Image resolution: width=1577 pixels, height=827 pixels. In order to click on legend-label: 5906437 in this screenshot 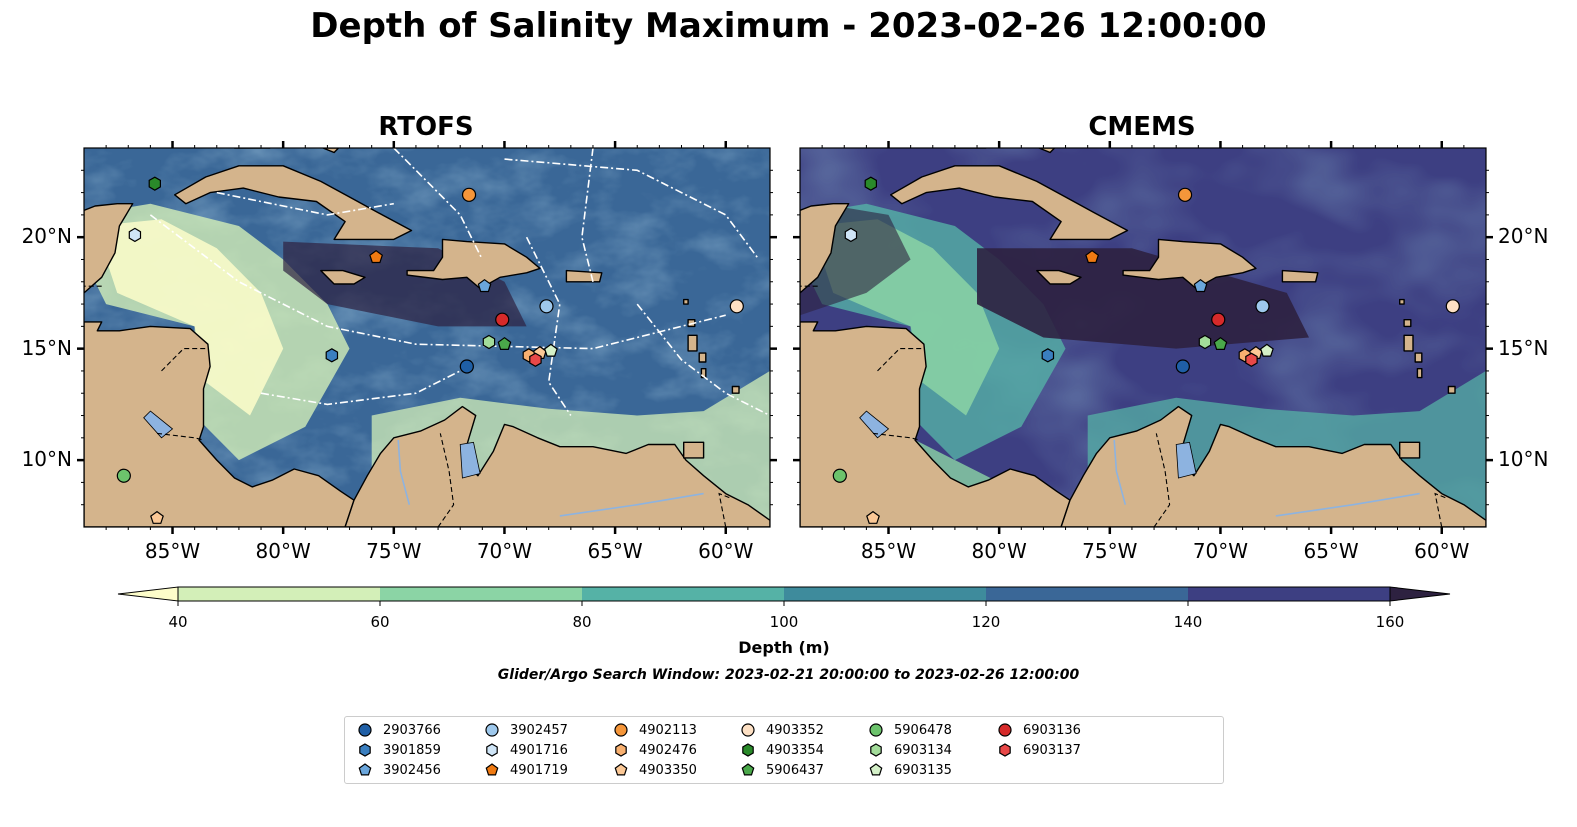, I will do `click(795, 770)`.